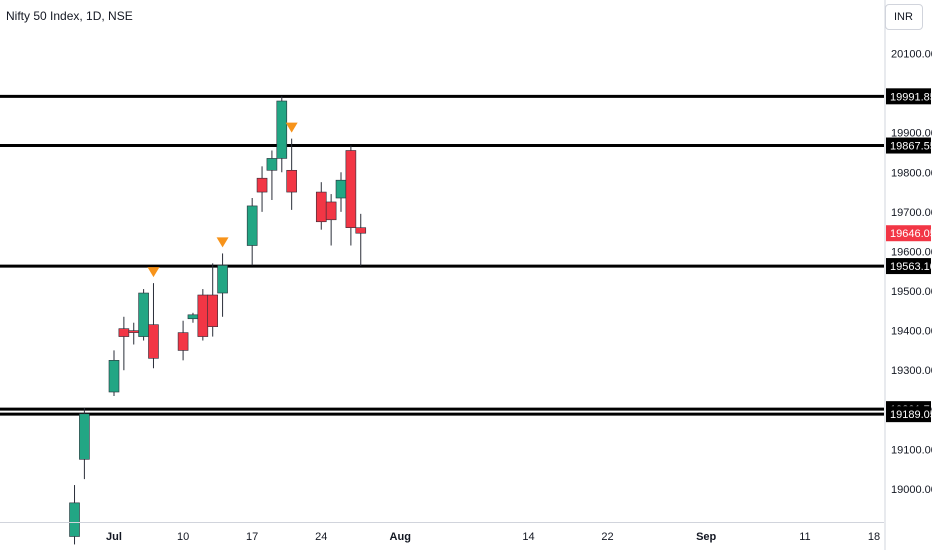  I want to click on current-price-label: 19646.05, so click(911, 234).